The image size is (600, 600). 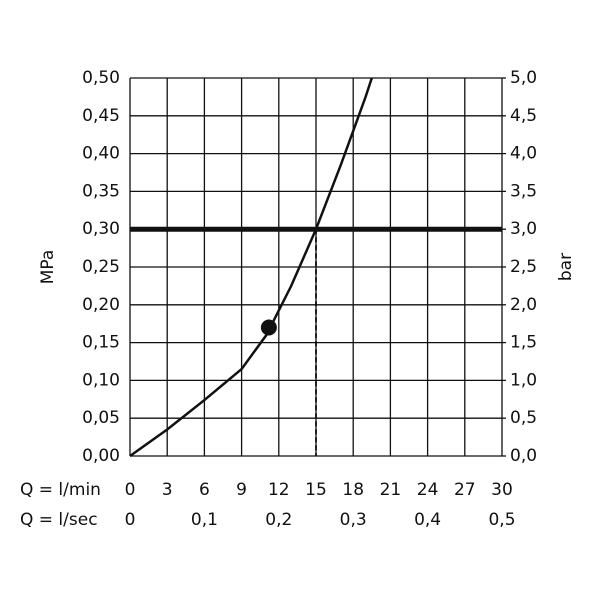 What do you see at coordinates (523, 305) in the screenshot?
I see `y2-tick-label: 2,0` at bounding box center [523, 305].